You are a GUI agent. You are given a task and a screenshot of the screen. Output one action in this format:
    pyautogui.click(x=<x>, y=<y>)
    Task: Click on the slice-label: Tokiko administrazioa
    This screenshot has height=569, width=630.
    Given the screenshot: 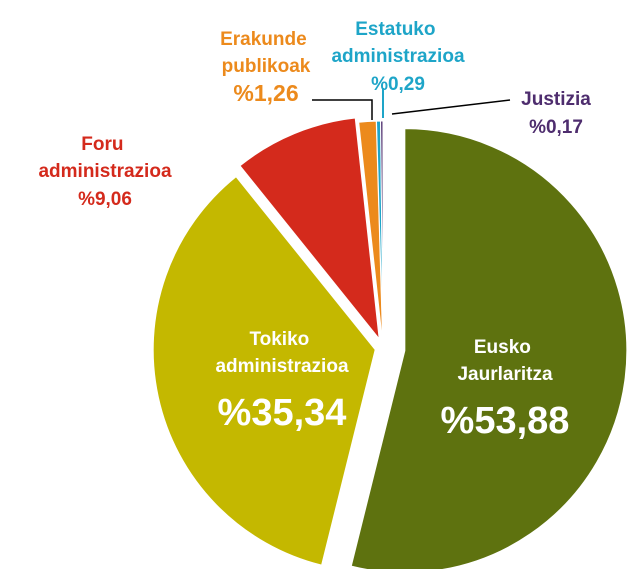 What is the action you would take?
    pyautogui.click(x=281, y=353)
    